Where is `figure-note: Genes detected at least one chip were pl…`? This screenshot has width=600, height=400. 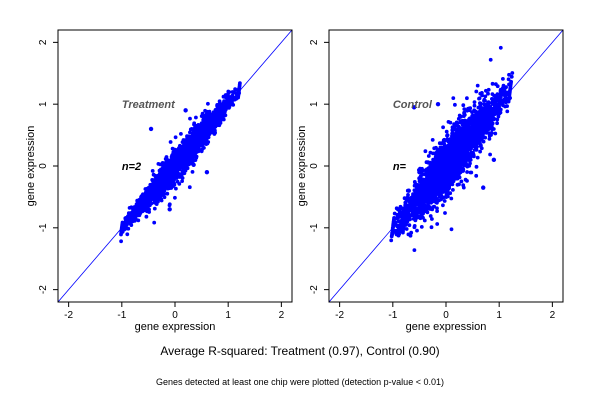 figure-note: Genes detected at least one chip were pl… is located at coordinates (300, 382).